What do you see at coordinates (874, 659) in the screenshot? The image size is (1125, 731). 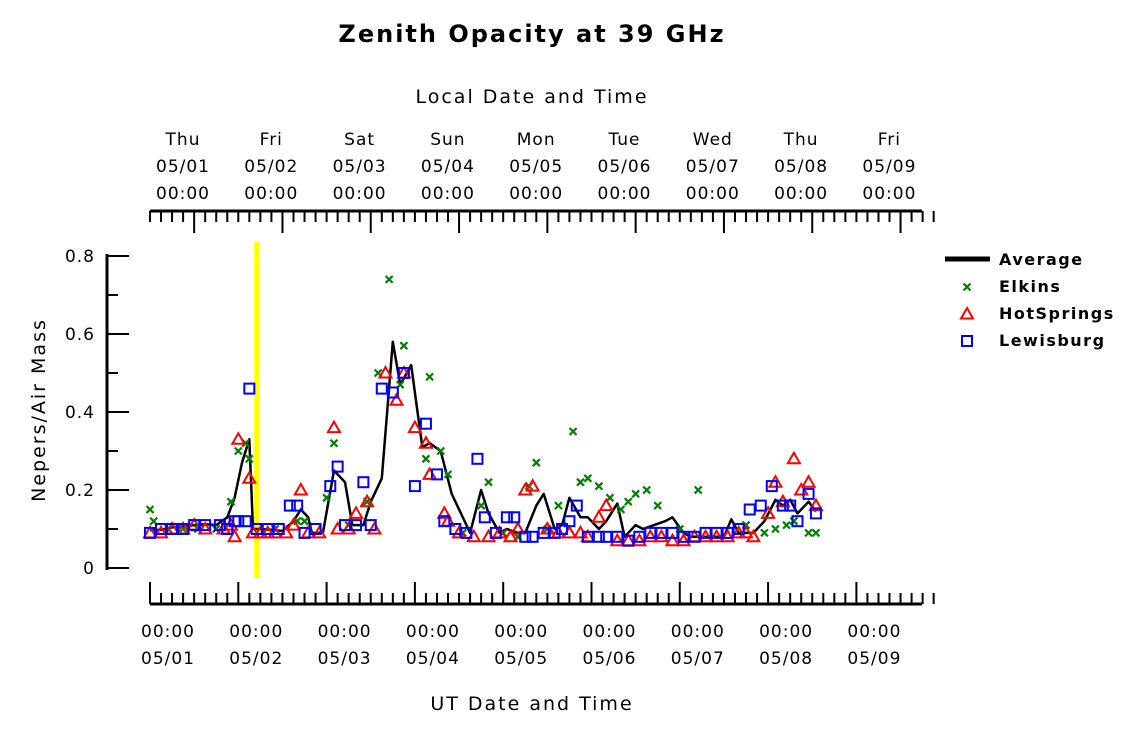 I see `bottom-tick-date: 05/09` at bounding box center [874, 659].